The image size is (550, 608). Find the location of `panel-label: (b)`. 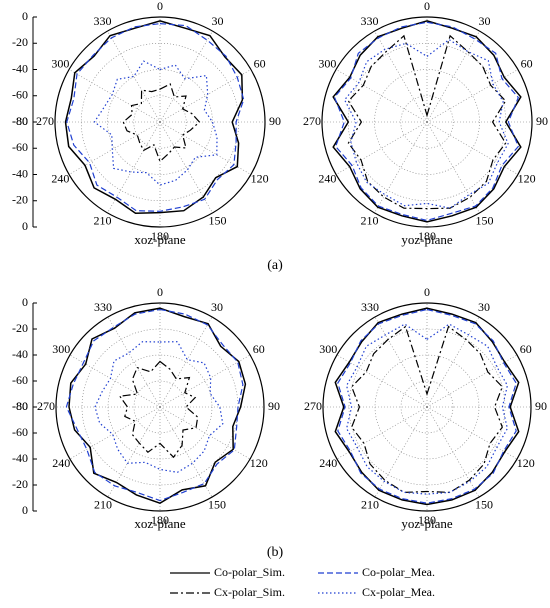

panel-label: (b) is located at coordinates (275, 552).